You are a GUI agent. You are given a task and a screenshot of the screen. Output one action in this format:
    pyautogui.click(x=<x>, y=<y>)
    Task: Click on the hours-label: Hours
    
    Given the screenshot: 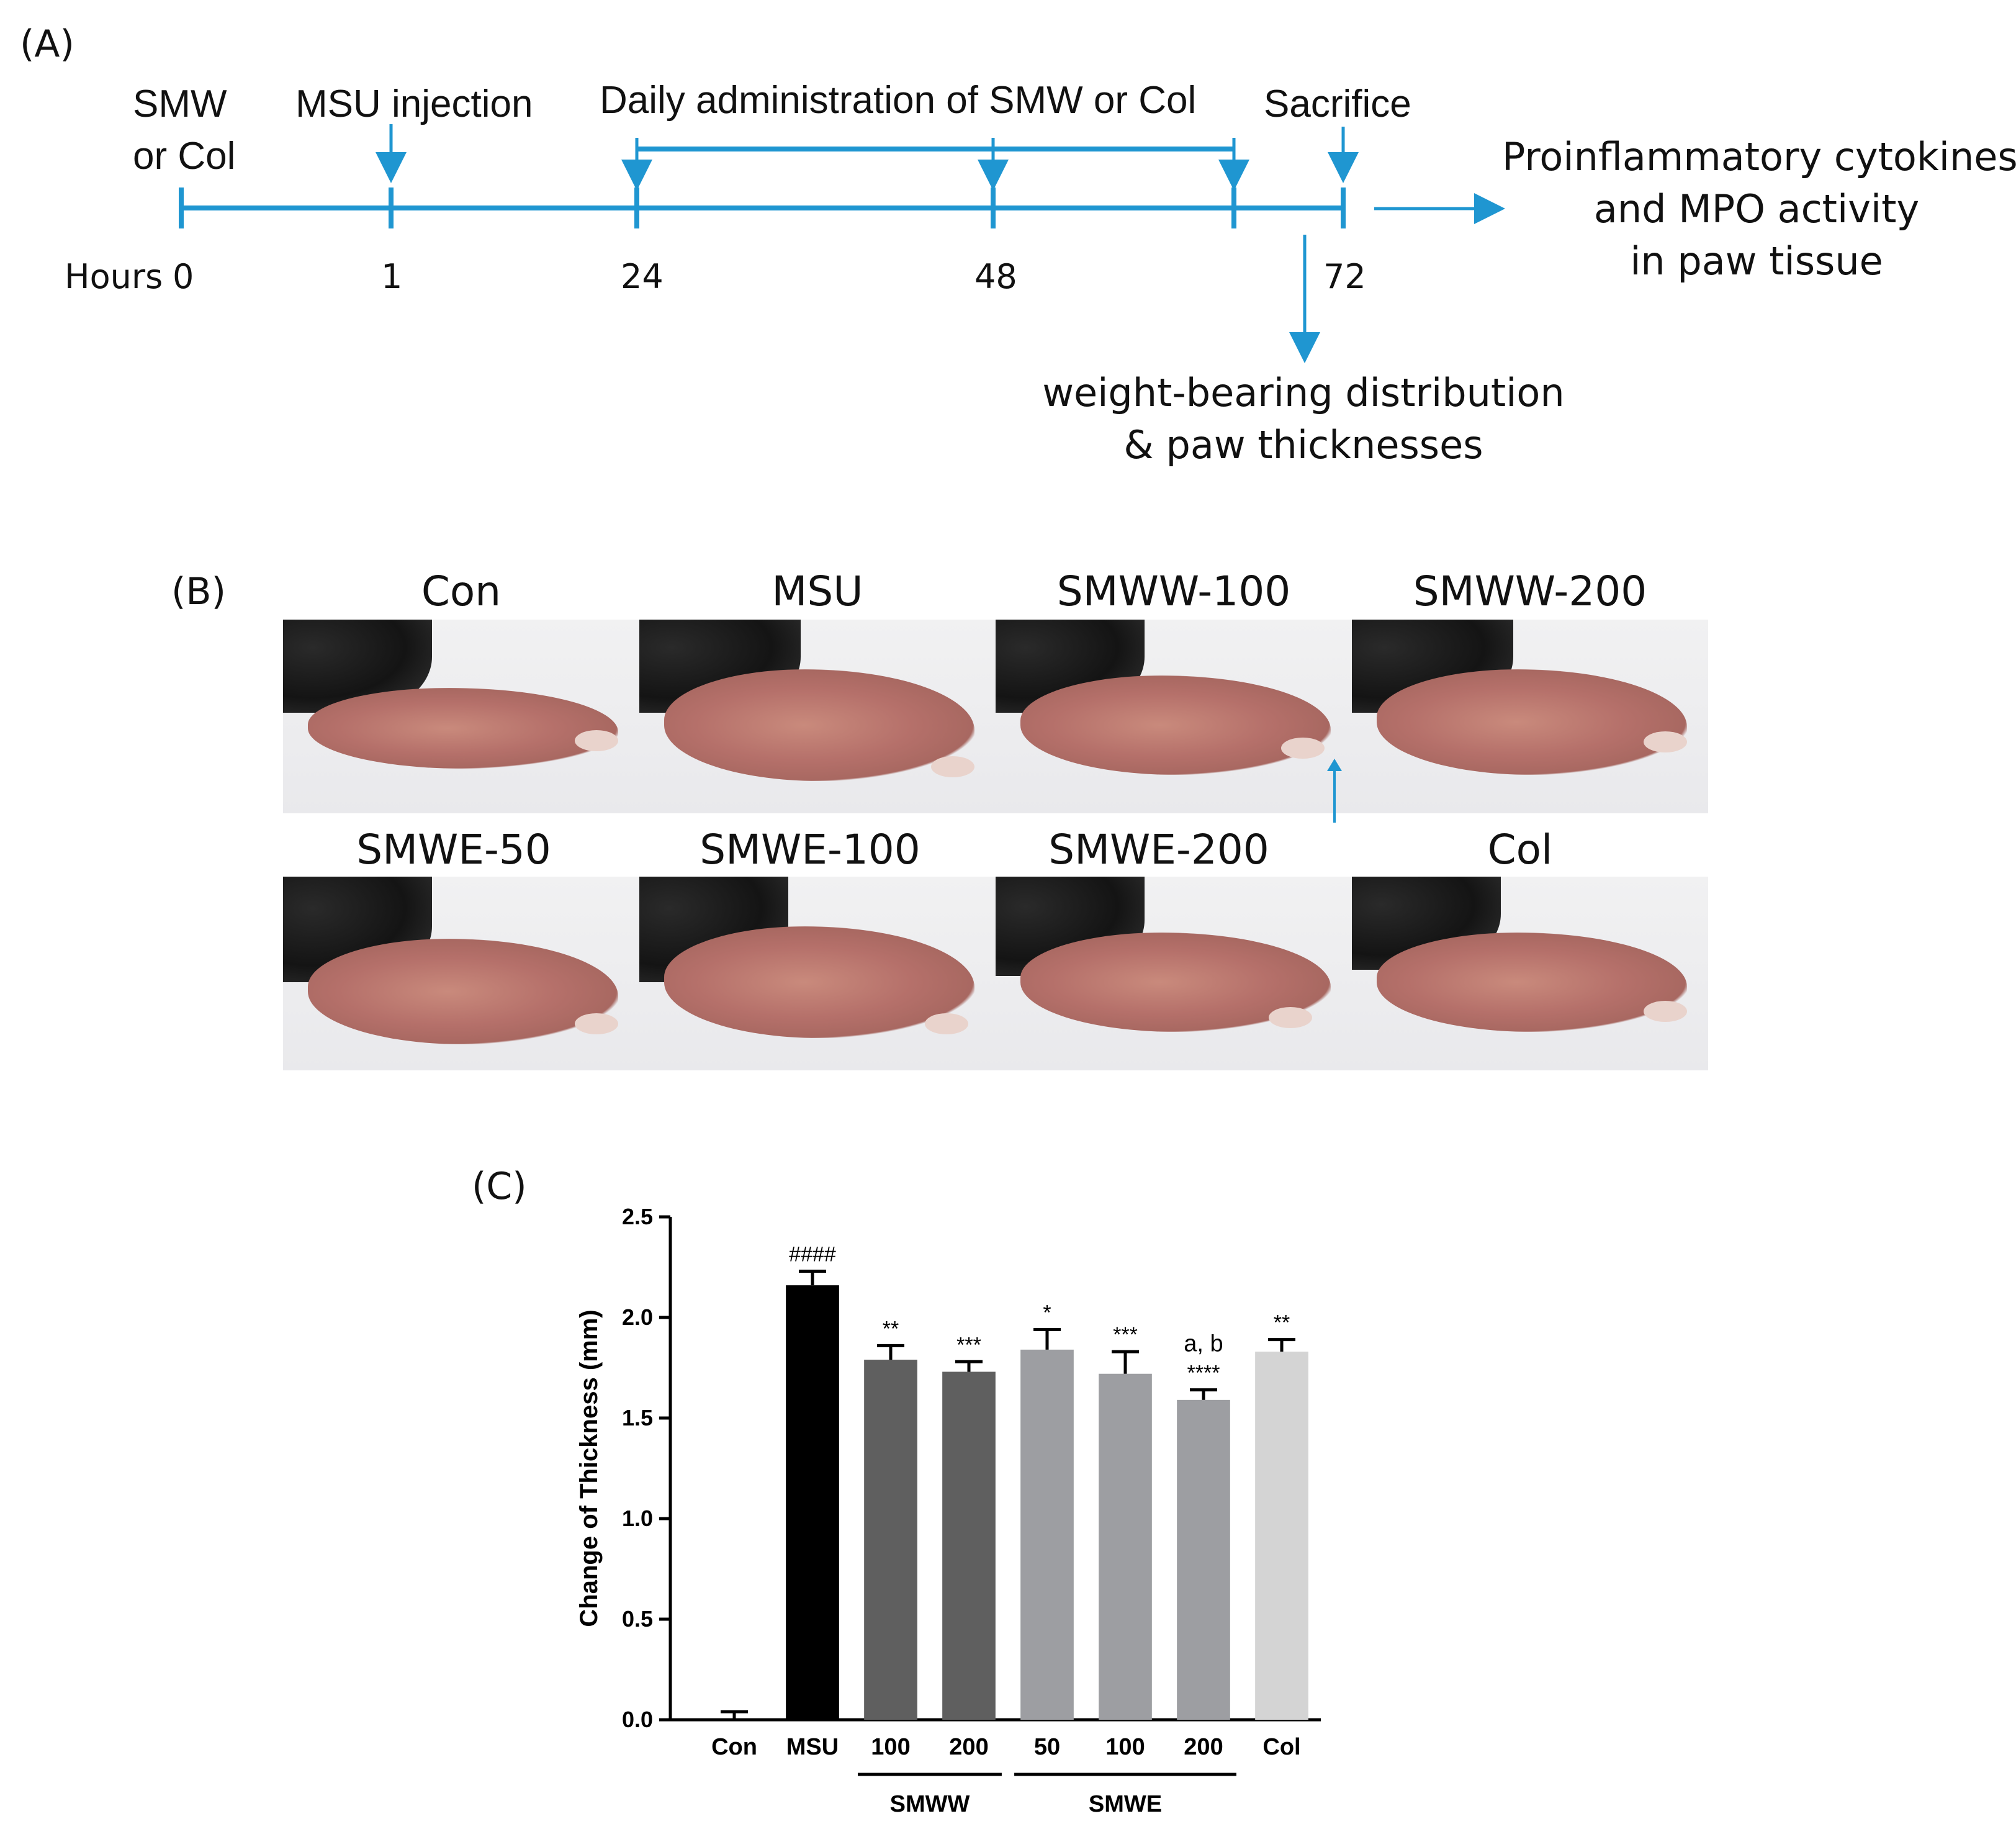 What is the action you would take?
    pyautogui.click(x=114, y=276)
    